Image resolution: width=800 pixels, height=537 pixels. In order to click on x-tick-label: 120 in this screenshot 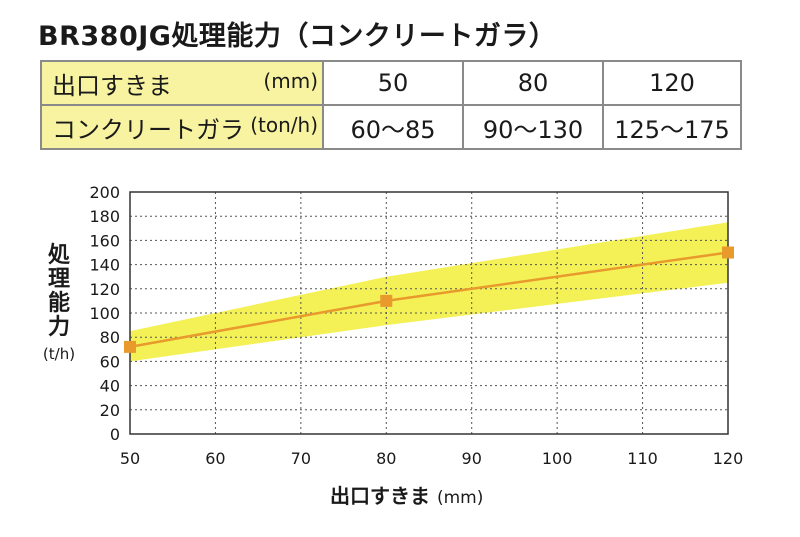, I will do `click(728, 458)`.